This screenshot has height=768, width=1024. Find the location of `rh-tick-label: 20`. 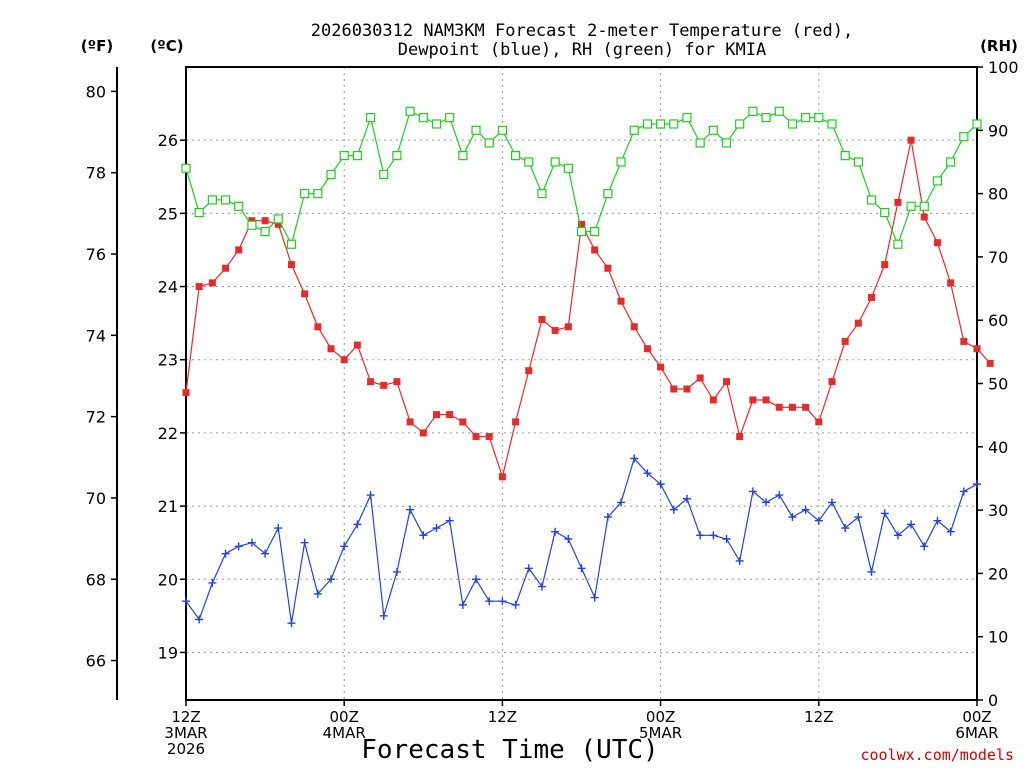

rh-tick-label: 20 is located at coordinates (998, 573).